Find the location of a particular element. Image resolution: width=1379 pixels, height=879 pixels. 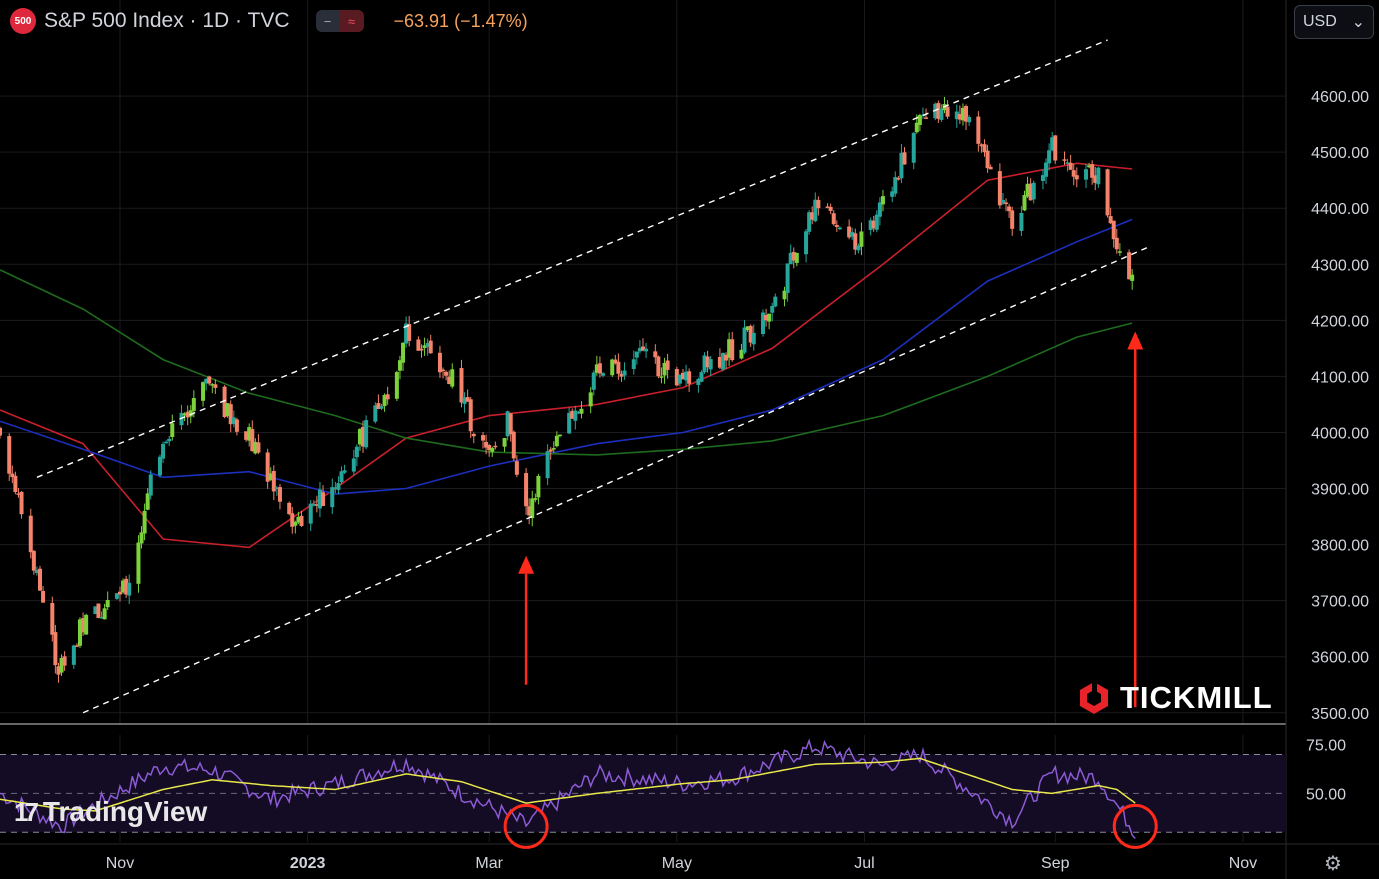

chevron-down-icon: ⌄ is located at coordinates (1358, 22).